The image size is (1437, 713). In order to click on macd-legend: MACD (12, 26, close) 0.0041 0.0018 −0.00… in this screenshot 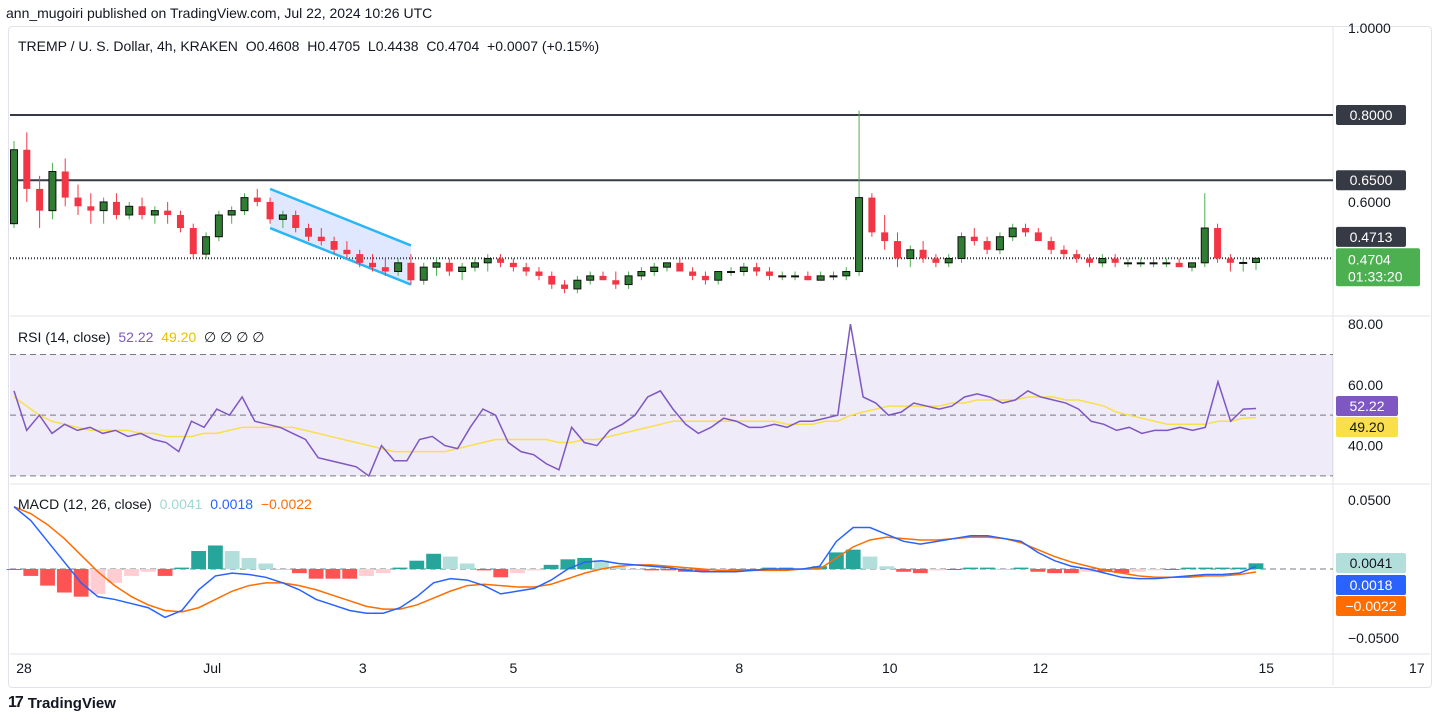, I will do `click(165, 504)`.